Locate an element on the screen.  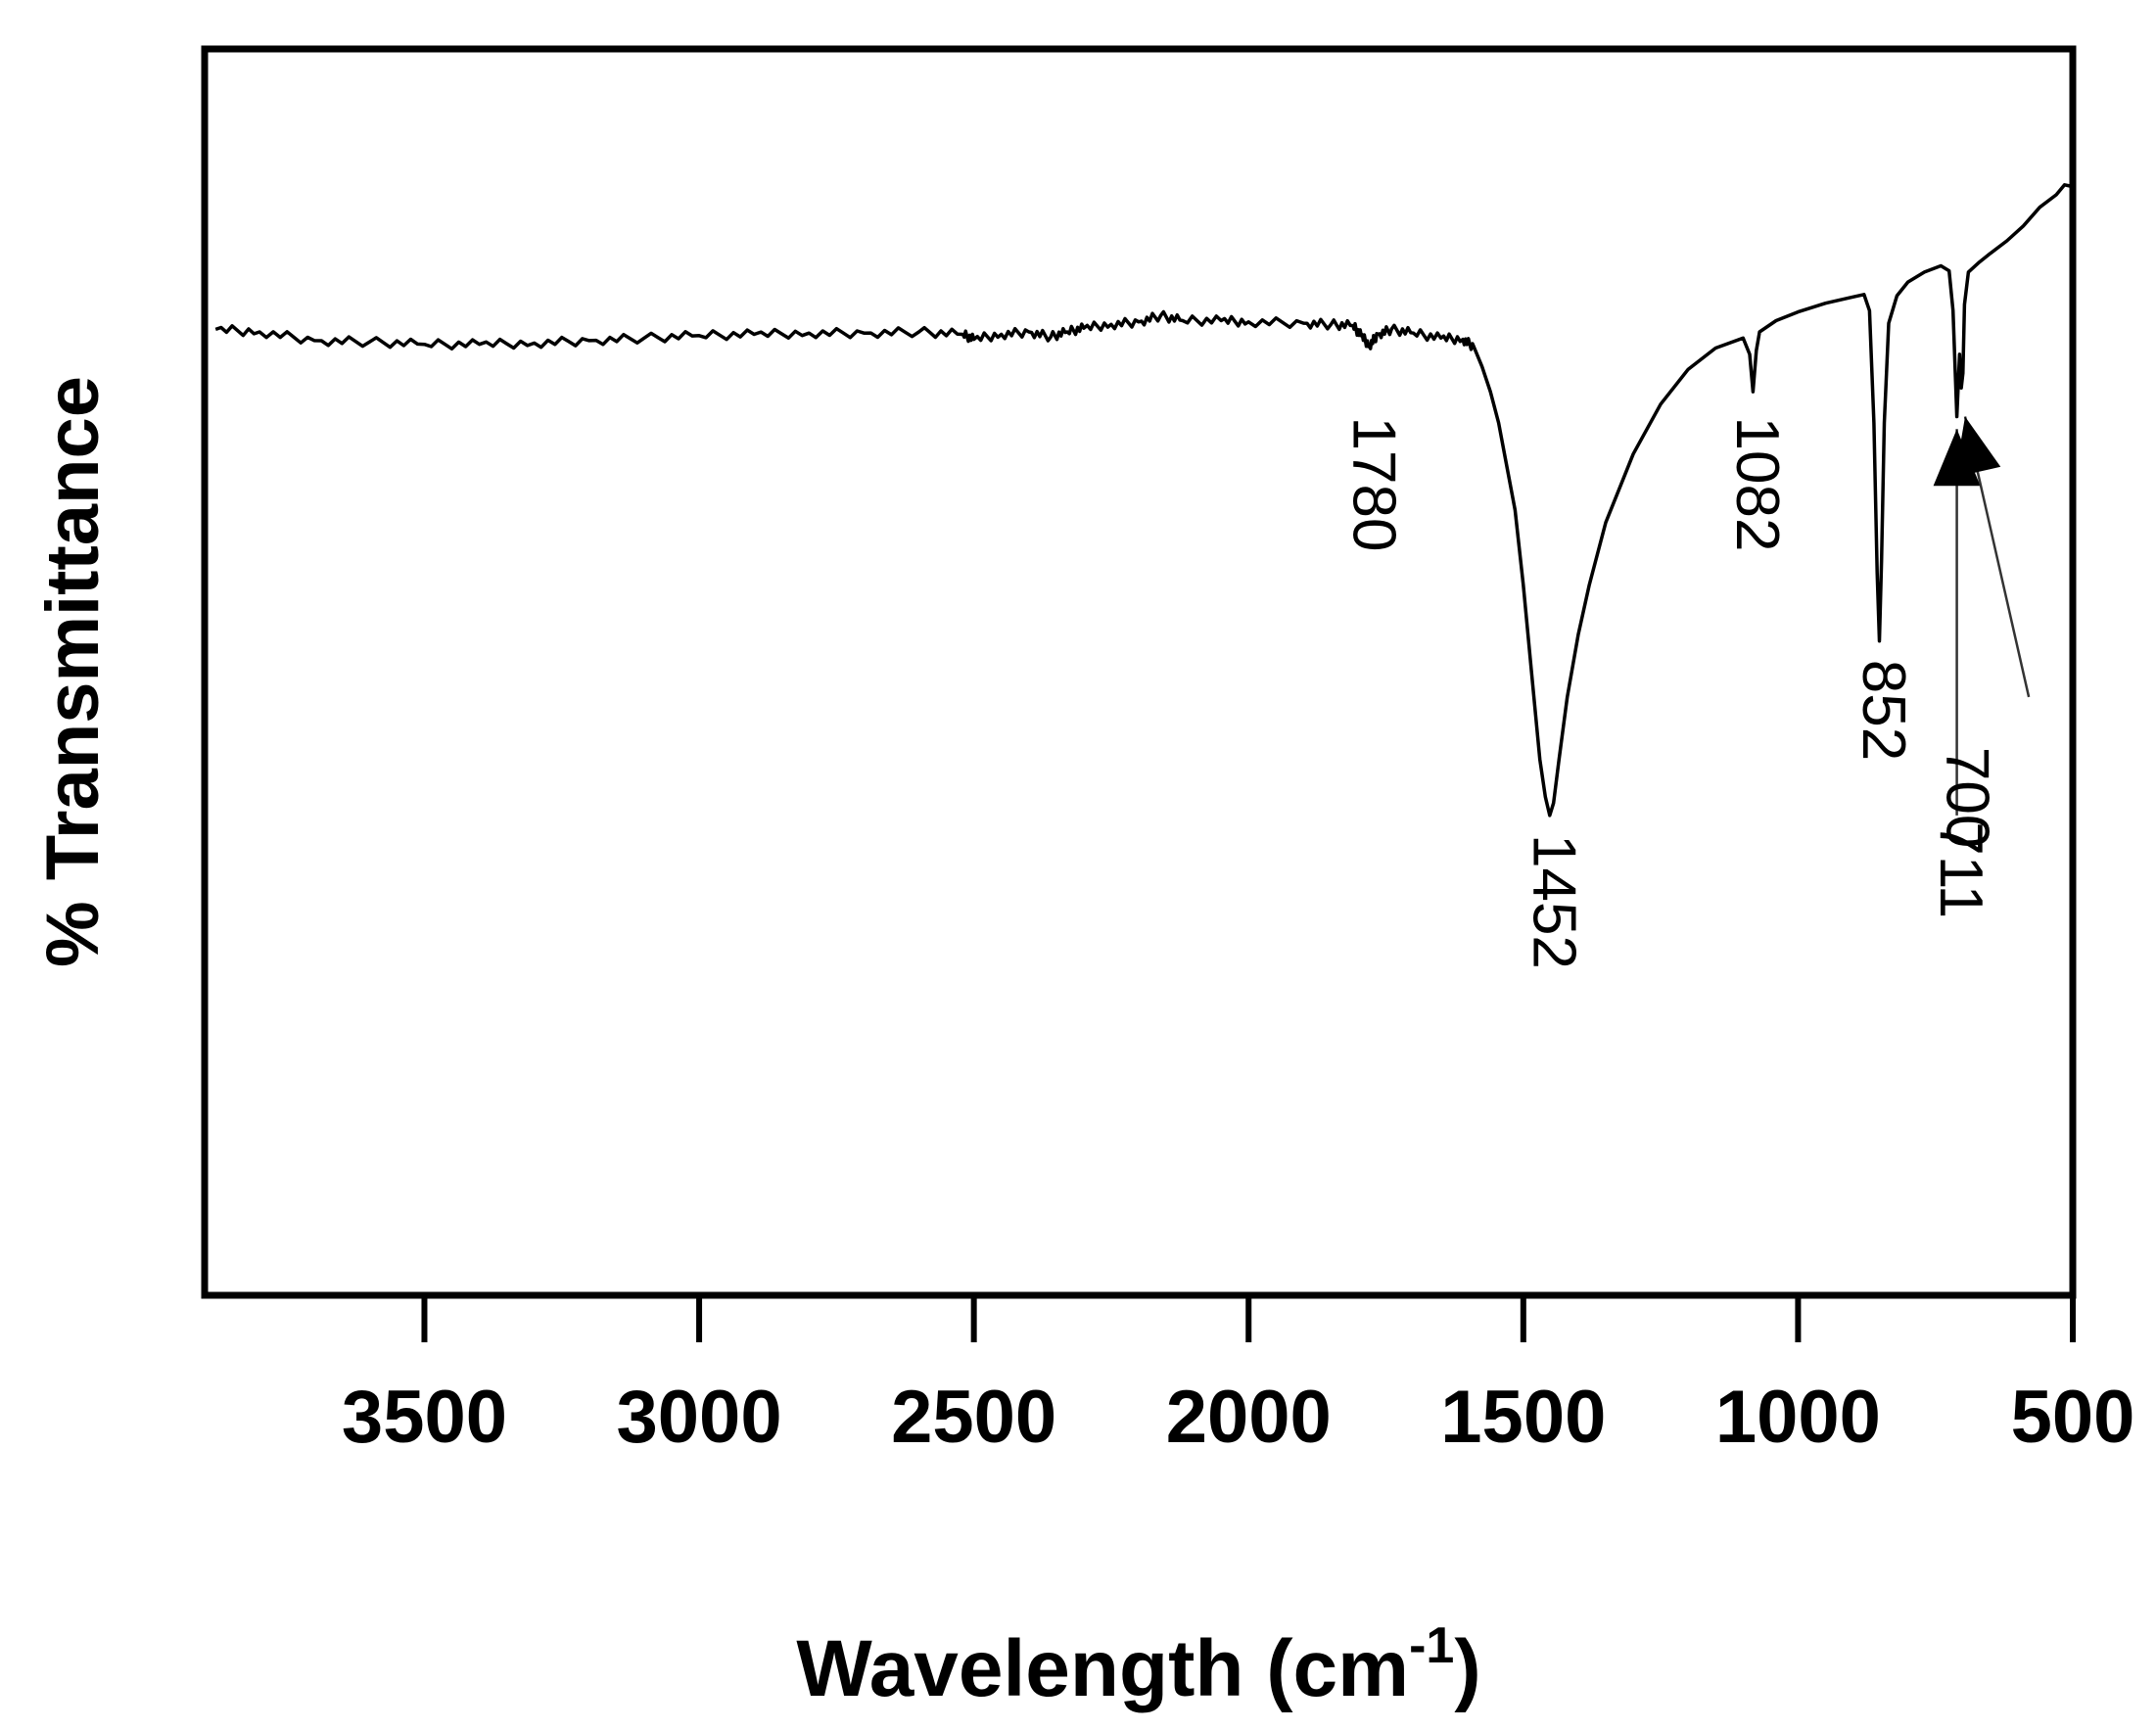
peak-arrows is located at coordinates (1982, 616).